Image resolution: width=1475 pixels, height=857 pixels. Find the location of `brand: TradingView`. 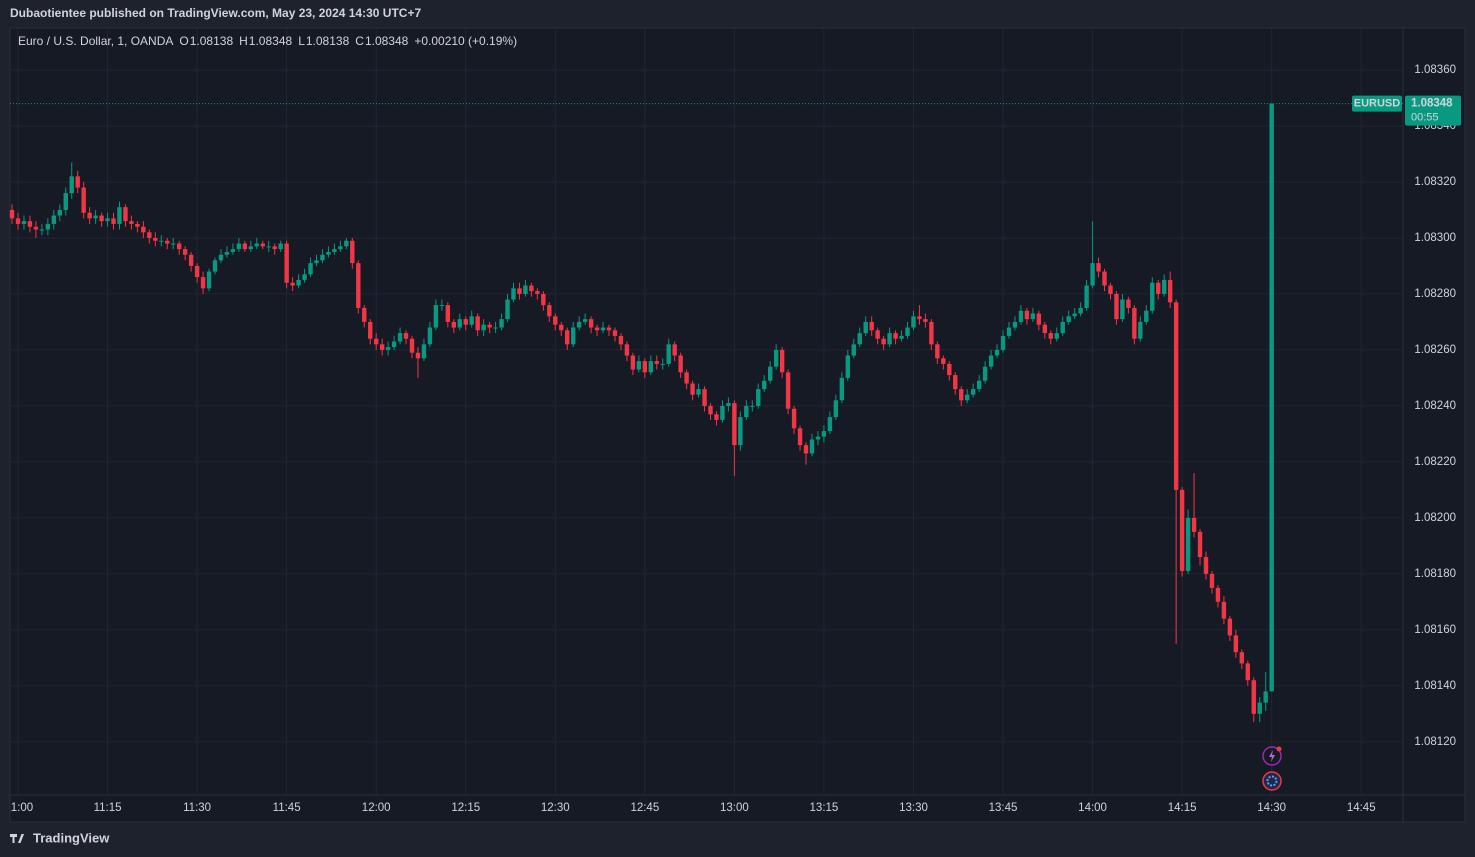

brand: TradingView is located at coordinates (71, 837).